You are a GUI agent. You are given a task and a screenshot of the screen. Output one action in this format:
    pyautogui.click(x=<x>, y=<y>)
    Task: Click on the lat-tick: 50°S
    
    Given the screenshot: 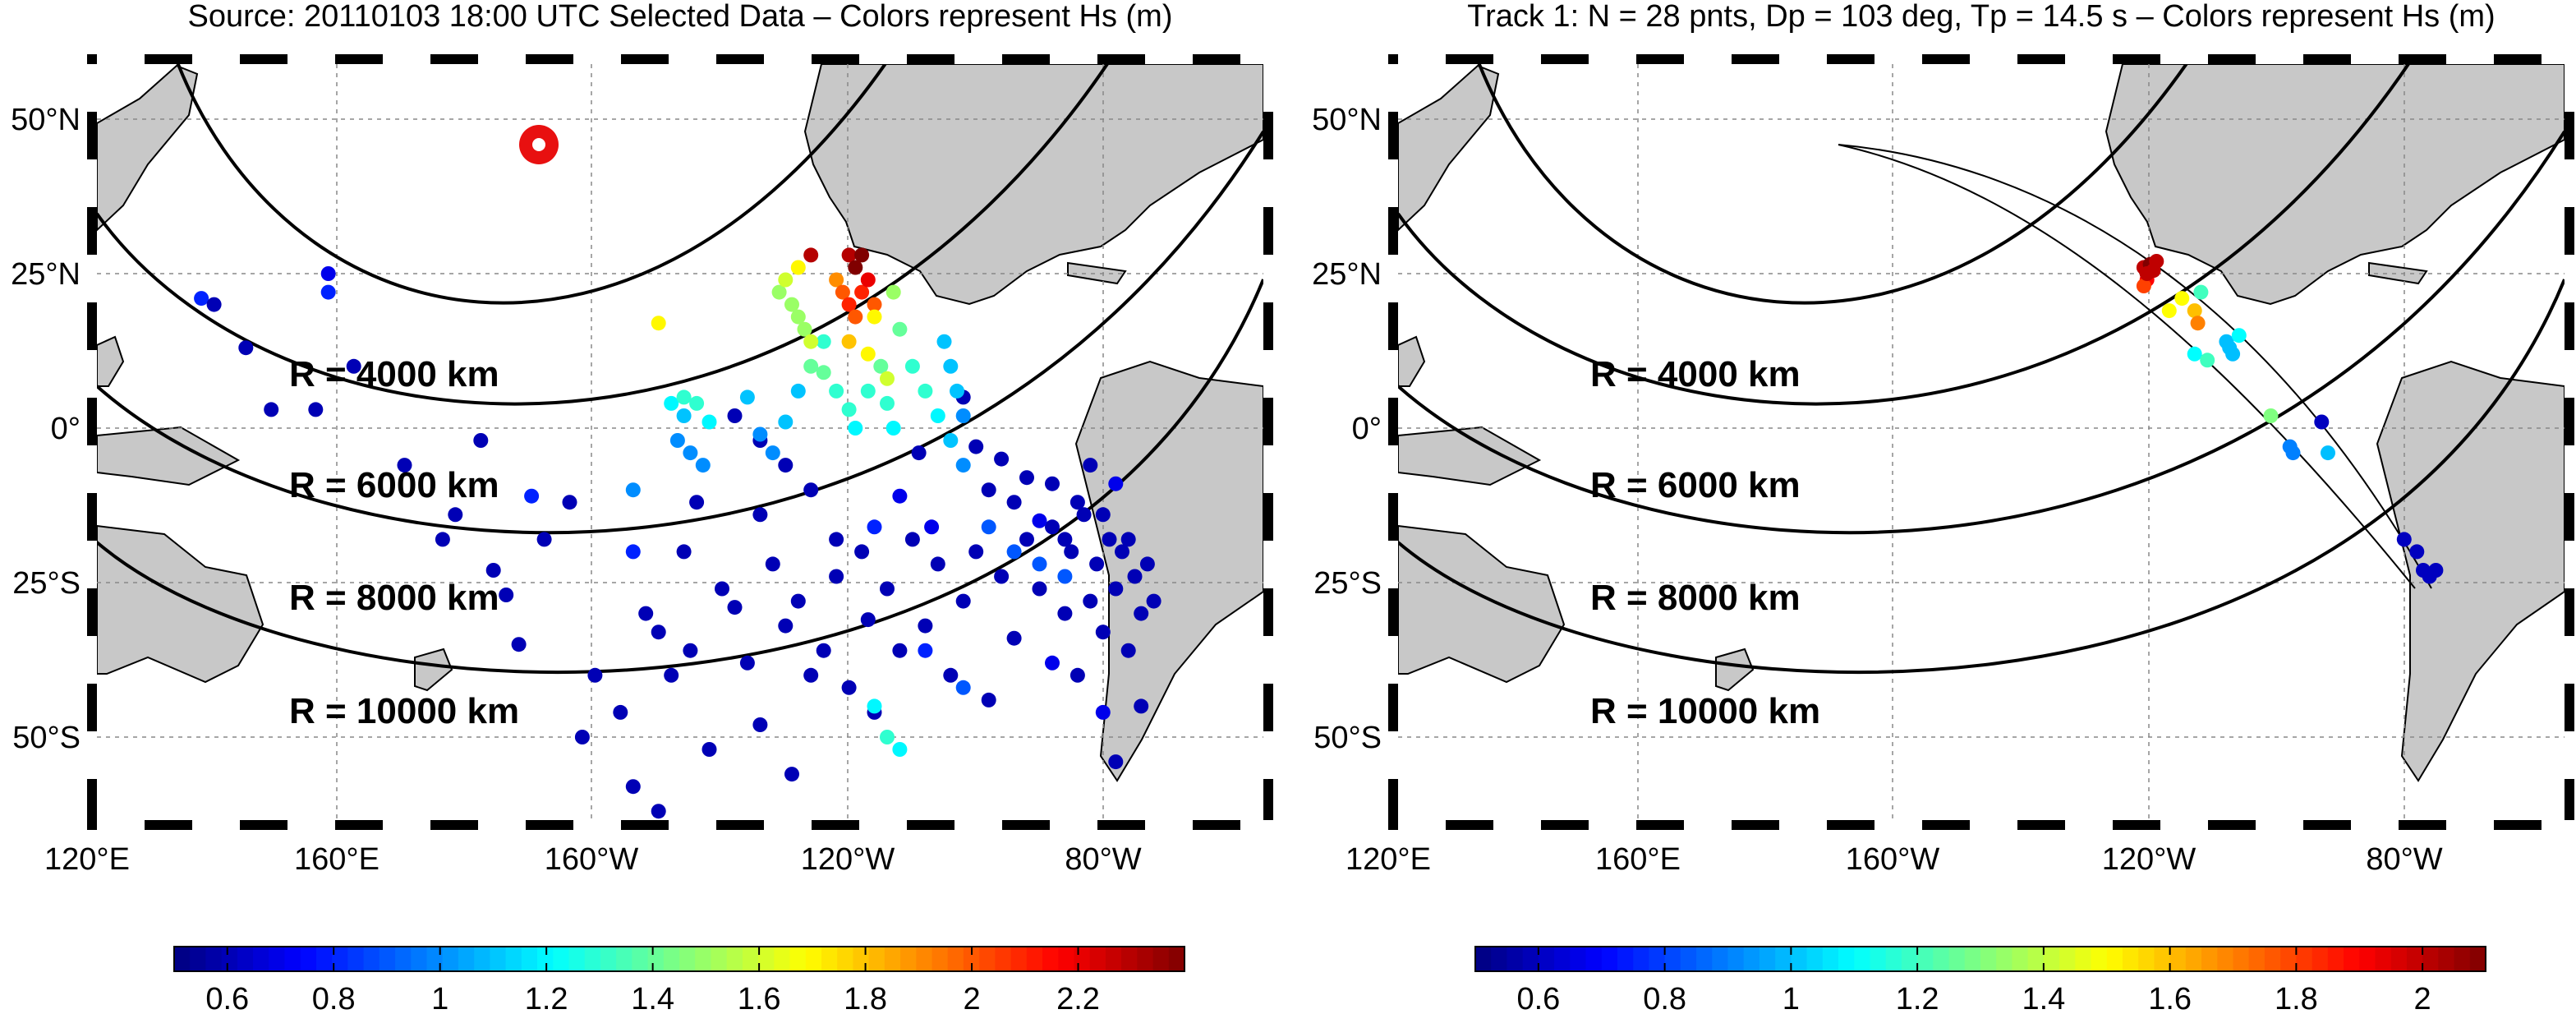 What is the action you would take?
    pyautogui.click(x=1347, y=738)
    